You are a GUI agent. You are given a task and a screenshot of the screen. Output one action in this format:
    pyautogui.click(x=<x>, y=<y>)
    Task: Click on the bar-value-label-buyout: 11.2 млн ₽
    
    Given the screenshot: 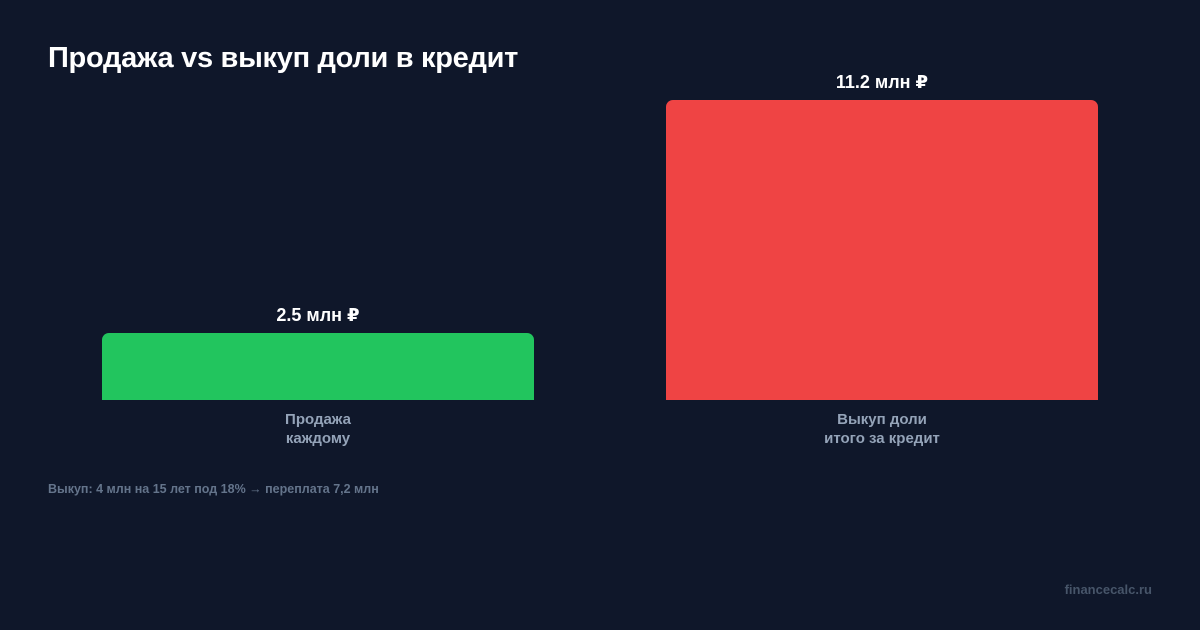 What is the action you would take?
    pyautogui.click(x=882, y=82)
    